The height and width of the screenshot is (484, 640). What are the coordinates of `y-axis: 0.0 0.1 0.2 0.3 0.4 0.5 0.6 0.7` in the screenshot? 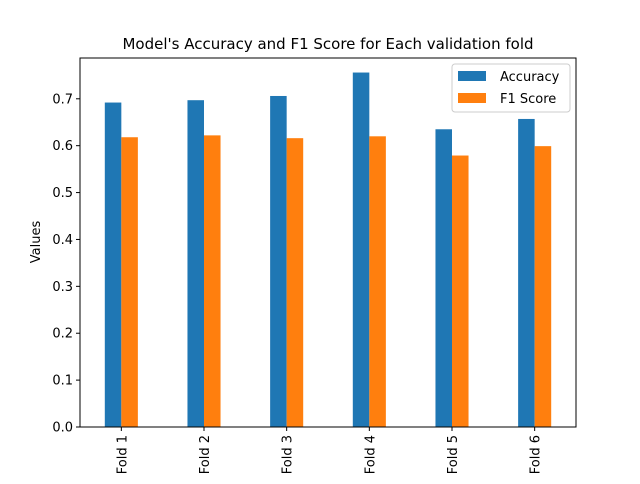 It's located at (66, 264).